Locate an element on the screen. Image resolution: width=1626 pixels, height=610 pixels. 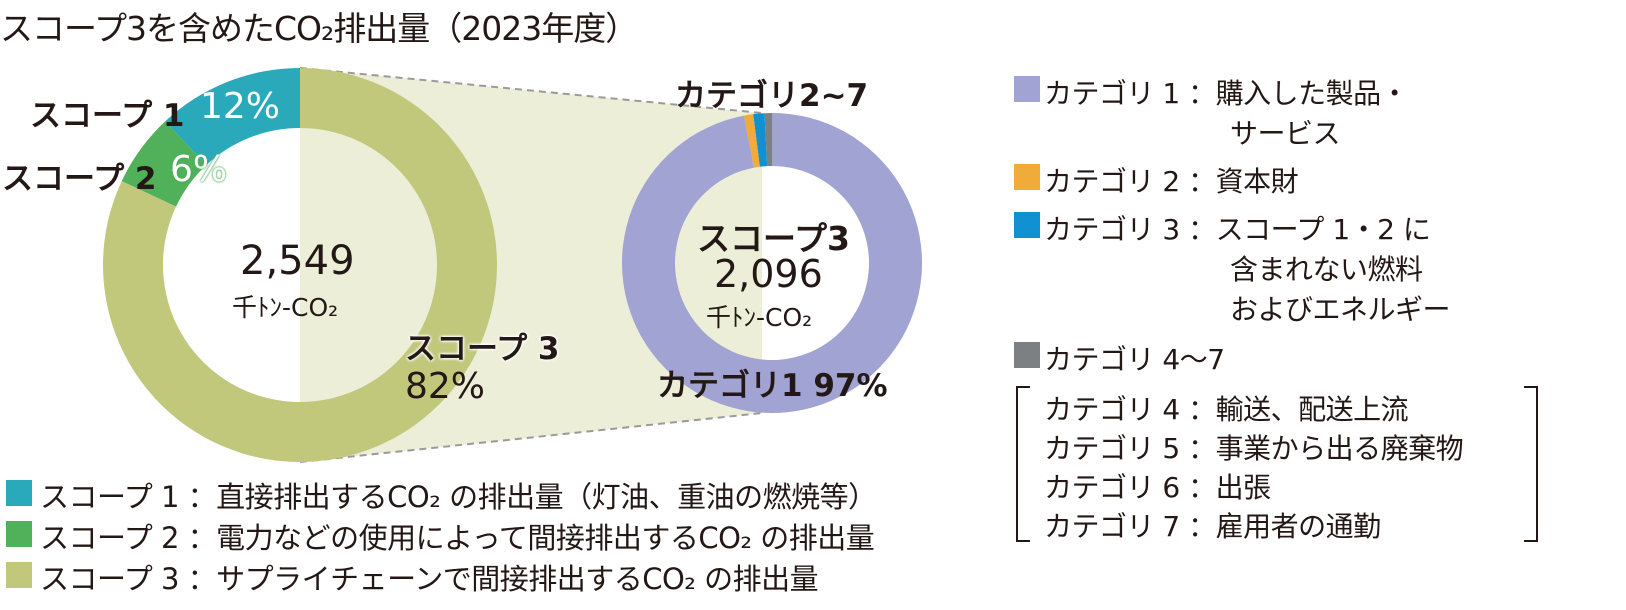
label-scope2: スコープ 2 is located at coordinates (79, 175).